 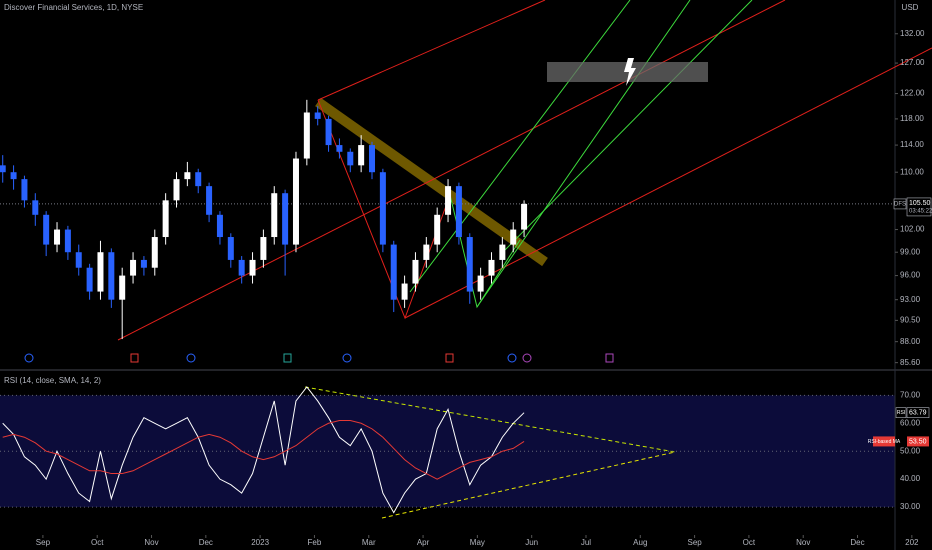 What do you see at coordinates (900, 205) in the screenshot?
I see `price-tag-symbol: DFS` at bounding box center [900, 205].